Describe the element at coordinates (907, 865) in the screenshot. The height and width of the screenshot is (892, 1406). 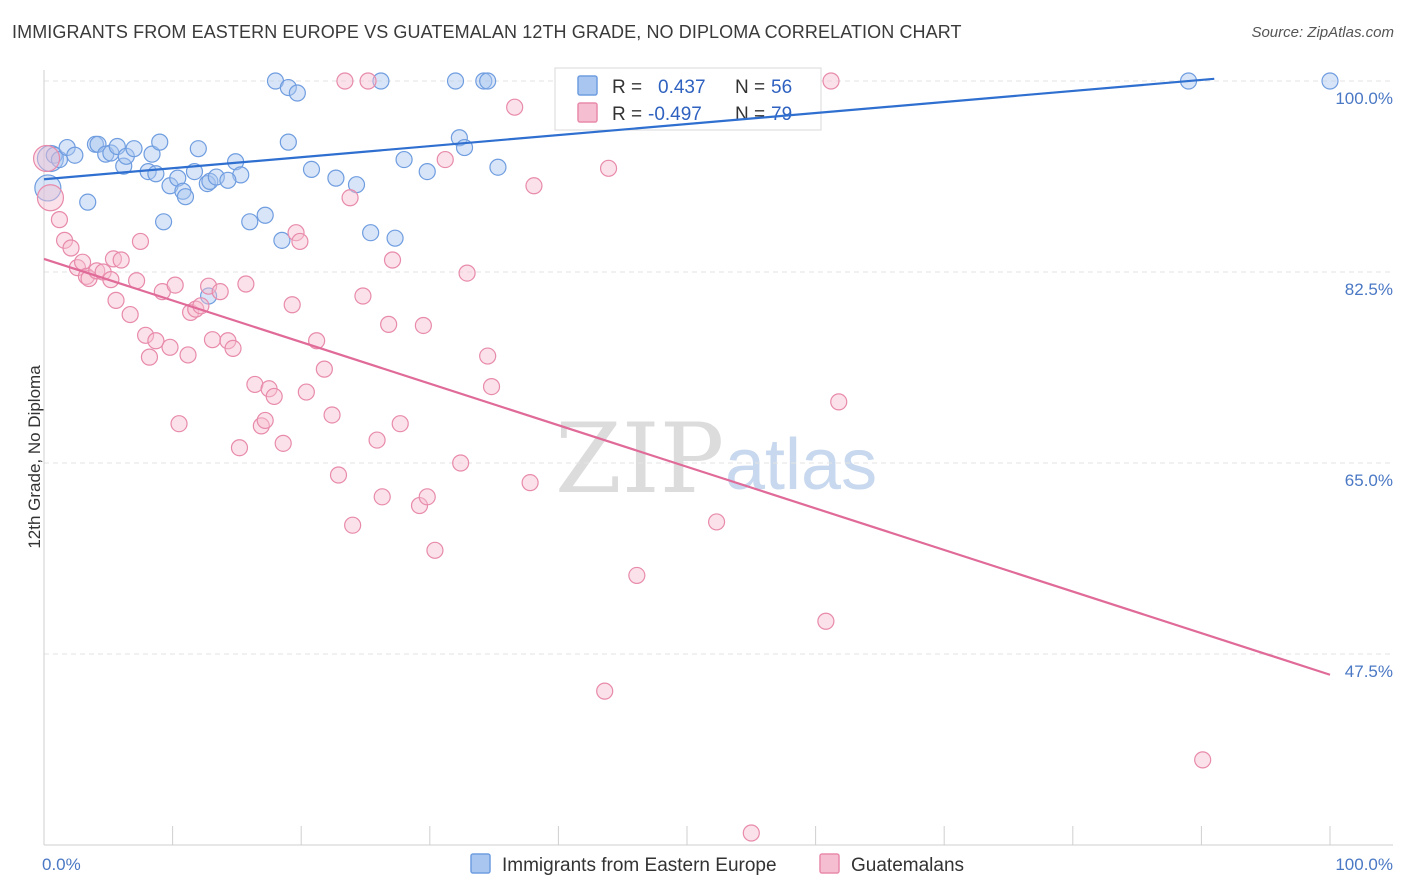
I see `series-legend-label-pink: Guatemalans` at that location.